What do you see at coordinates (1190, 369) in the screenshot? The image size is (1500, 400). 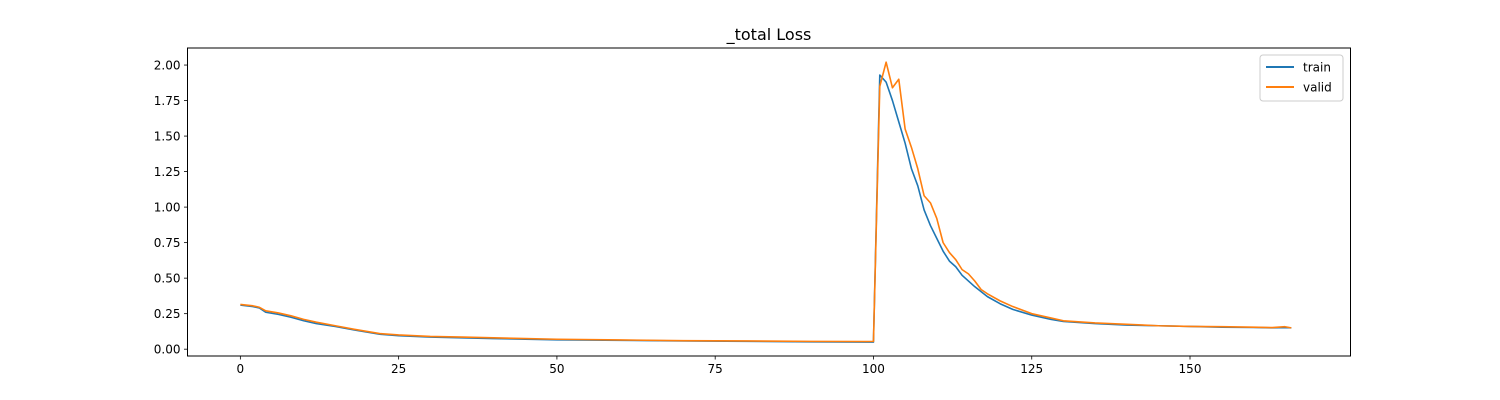 I see `x-tick-label: 150` at bounding box center [1190, 369].